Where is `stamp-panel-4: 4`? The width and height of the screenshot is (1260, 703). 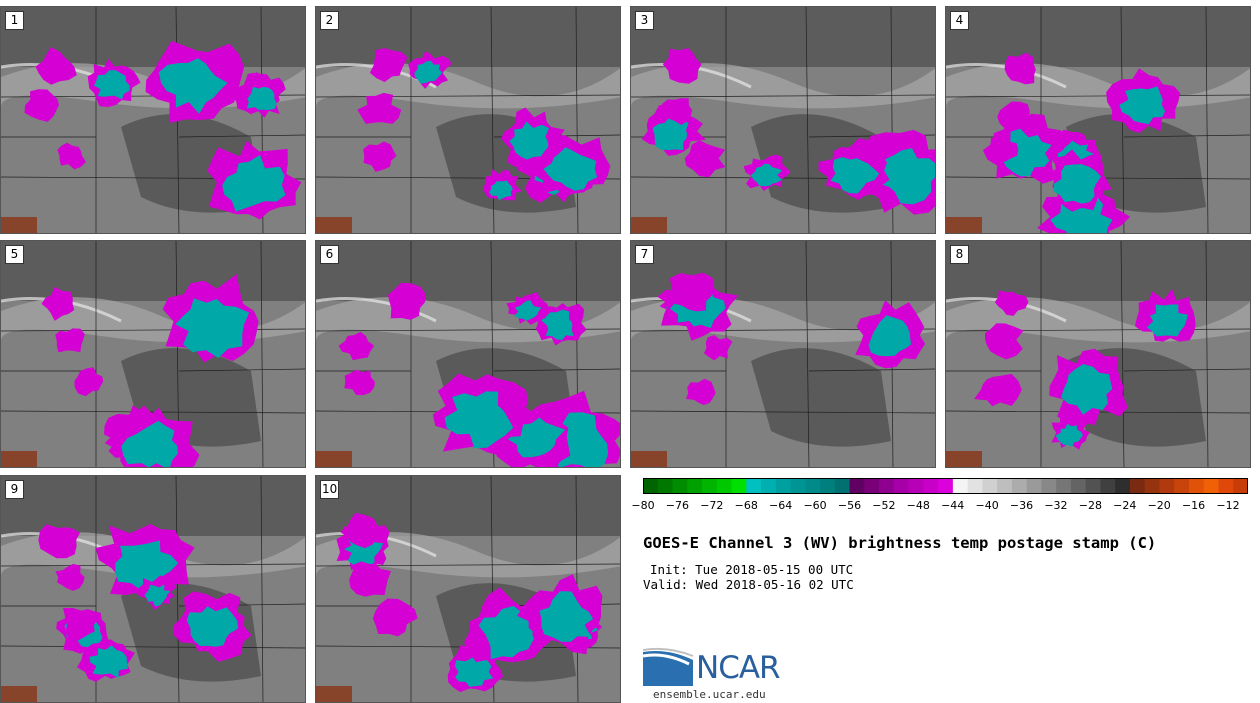
stamp-panel-4: 4 is located at coordinates (1098, 120).